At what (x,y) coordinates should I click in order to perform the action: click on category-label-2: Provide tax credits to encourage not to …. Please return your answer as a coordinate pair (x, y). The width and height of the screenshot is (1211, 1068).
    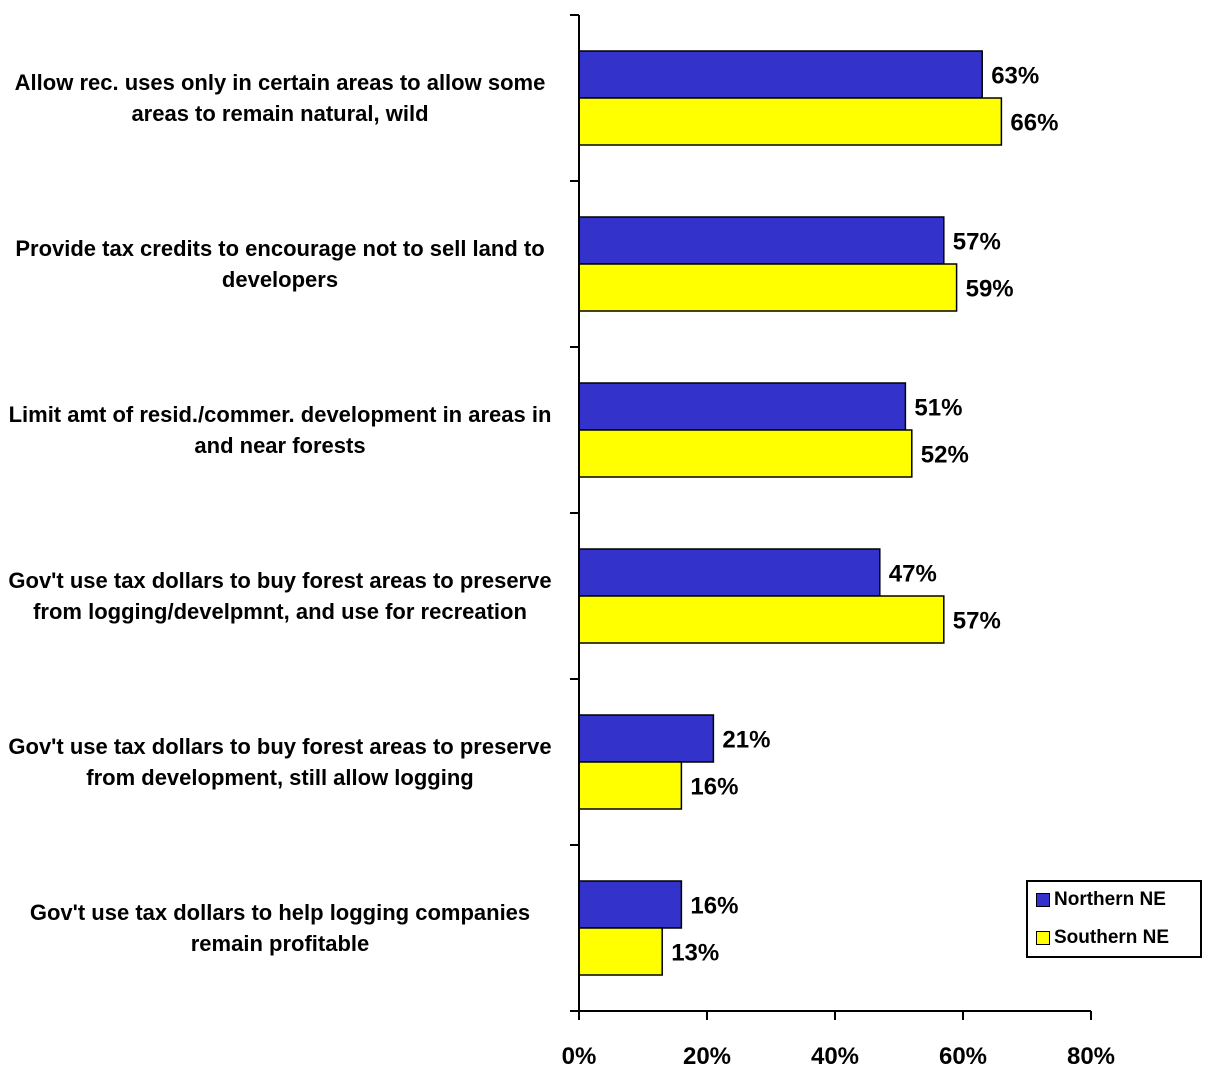
    Looking at the image, I should click on (280, 264).